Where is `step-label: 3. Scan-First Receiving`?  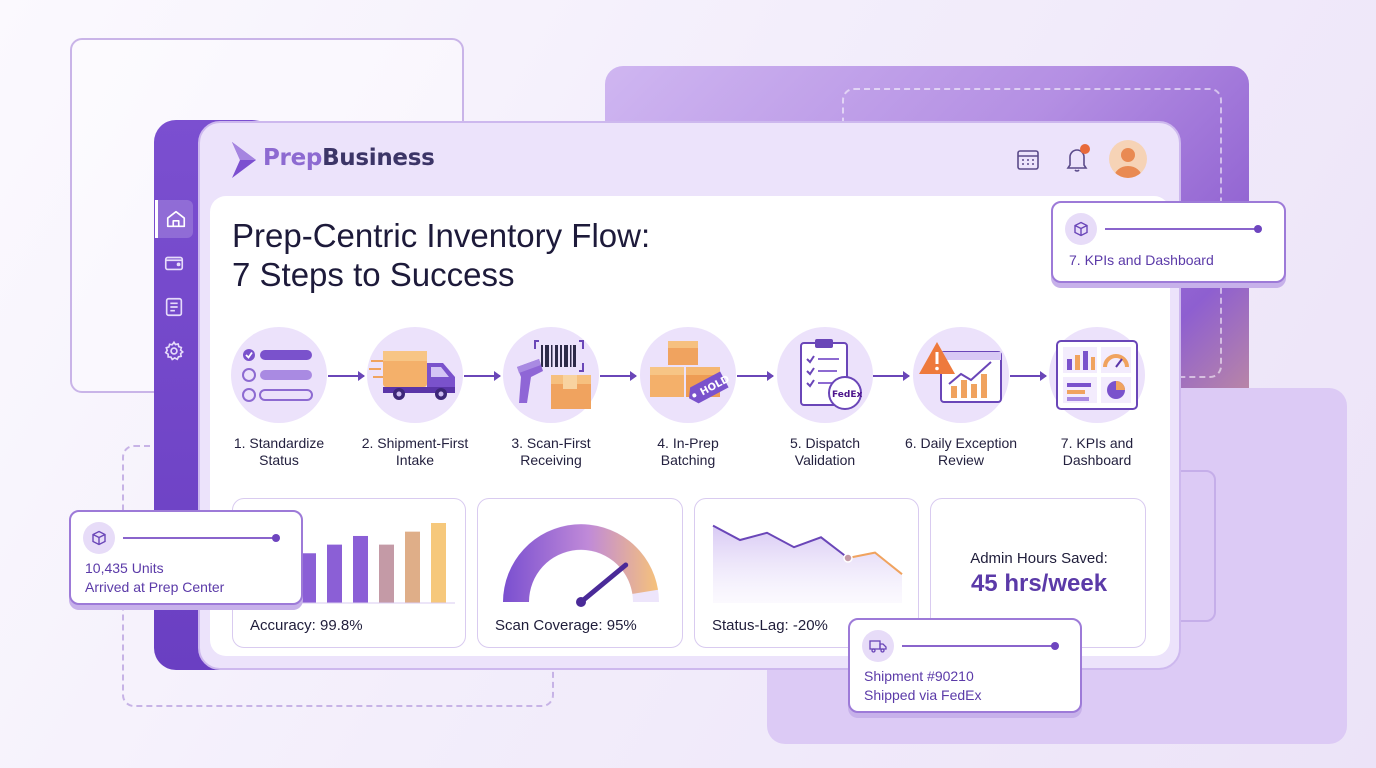 step-label: 3. Scan-First Receiving is located at coordinates (551, 452).